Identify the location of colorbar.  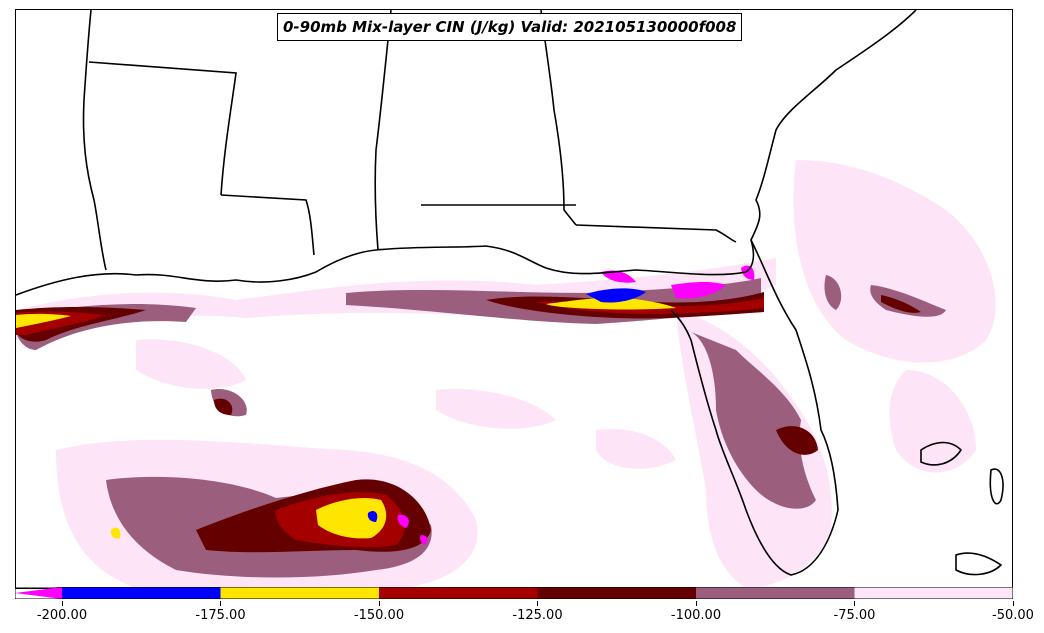
(514, 593).